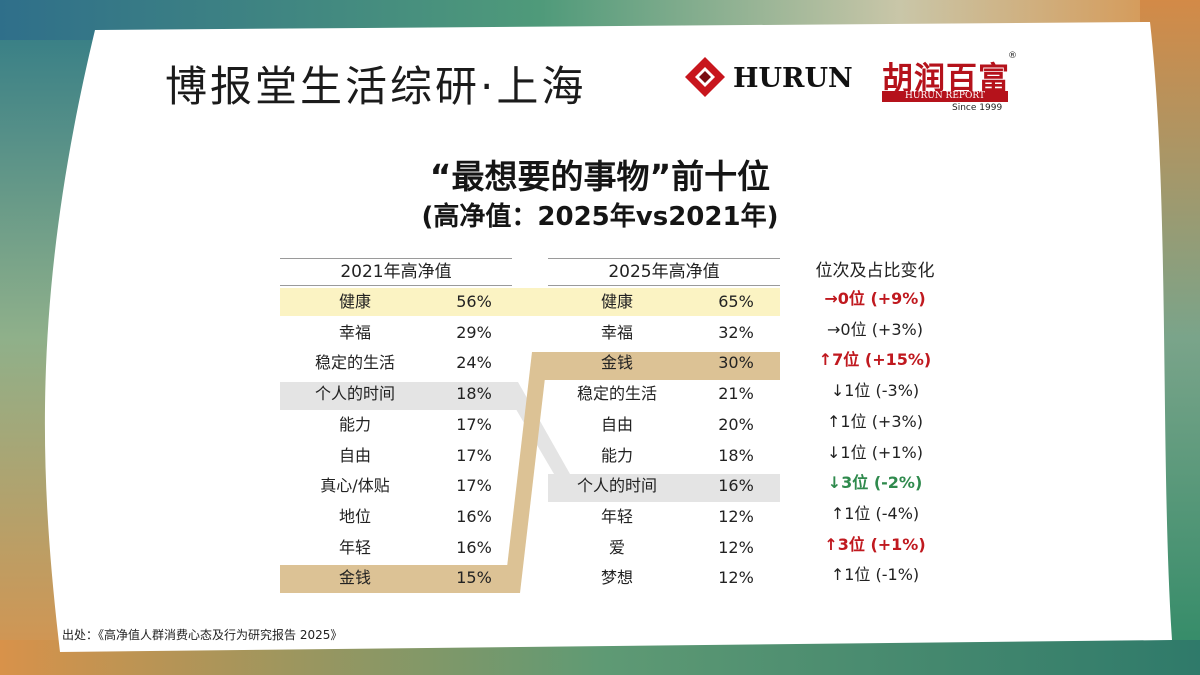 The image size is (1200, 675). Describe the element at coordinates (661, 394) in the screenshot. I see `table-2025-row: 稳定的生活 21%` at that location.